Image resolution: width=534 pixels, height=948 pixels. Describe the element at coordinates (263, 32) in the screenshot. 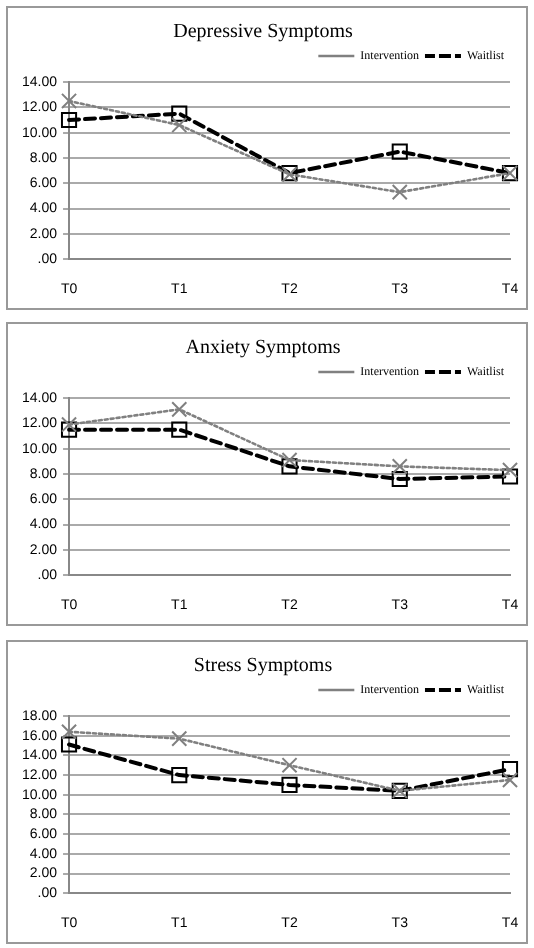

I see `chart-title: Depressive Symptoms` at that location.